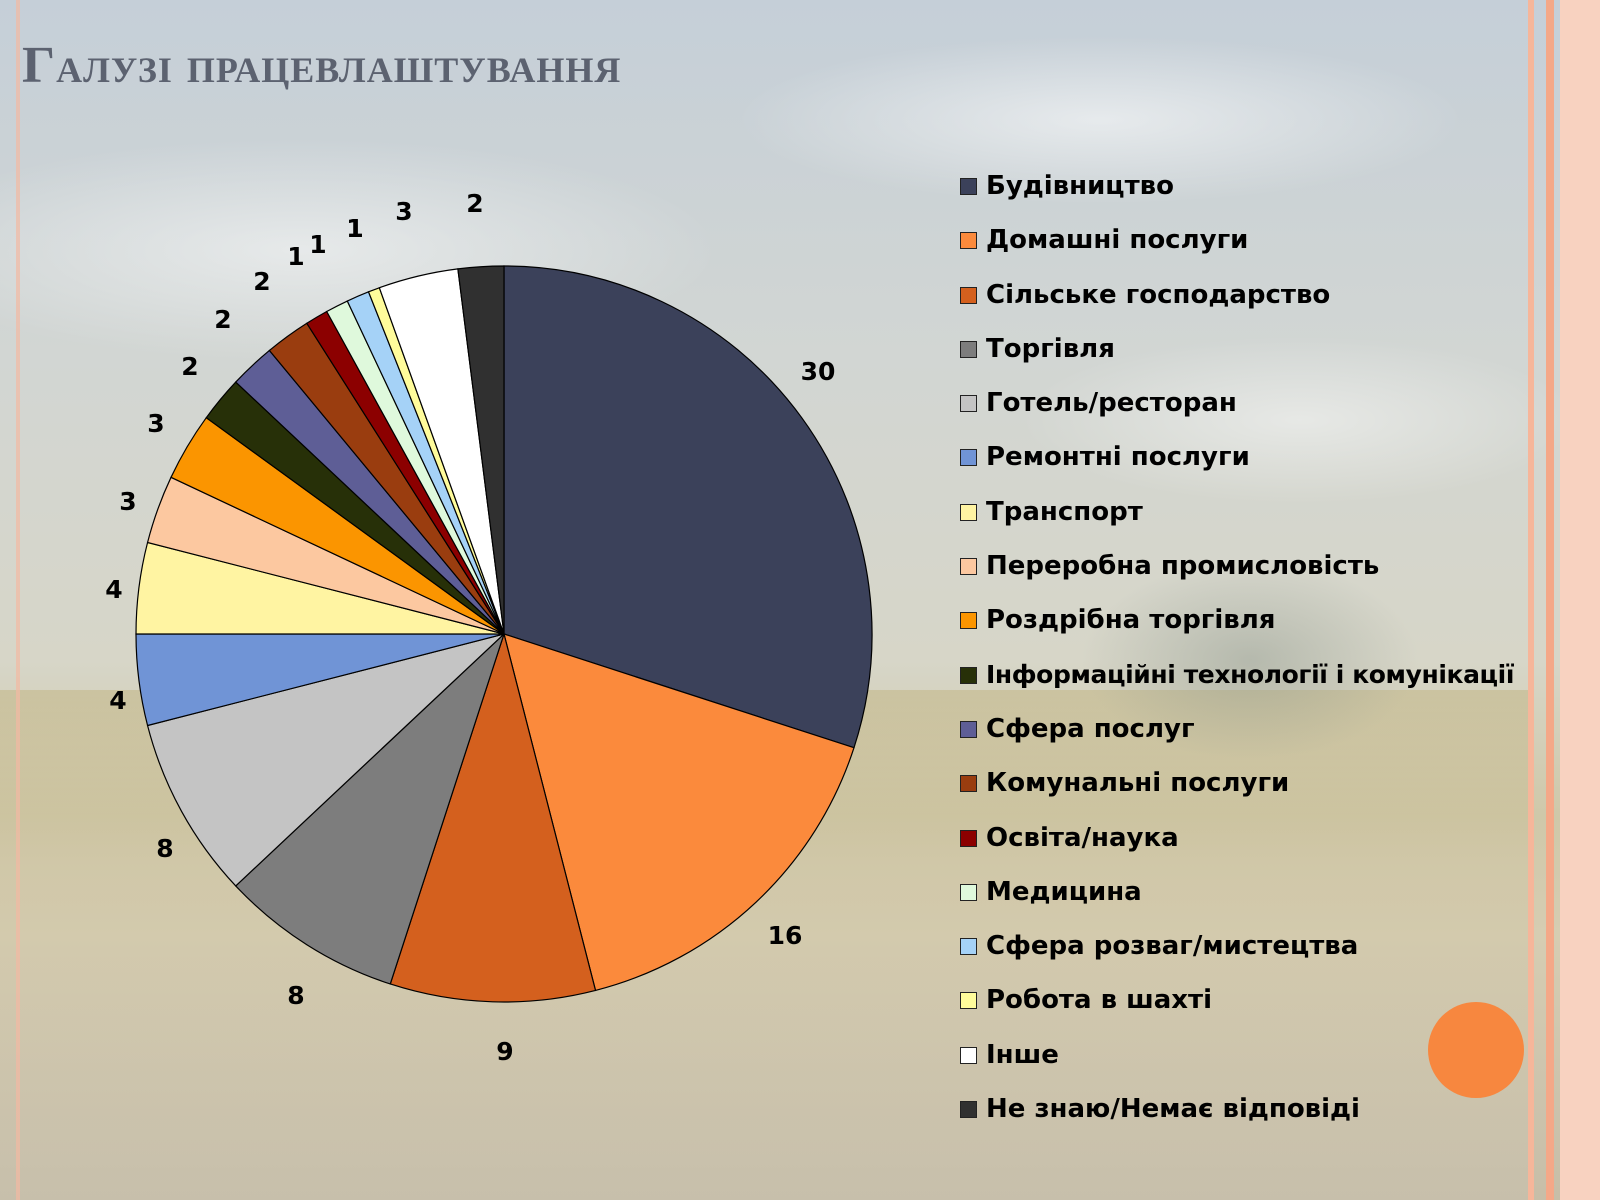  What do you see at coordinates (1064, 891) in the screenshot?
I see `legend-label: Медицина` at bounding box center [1064, 891].